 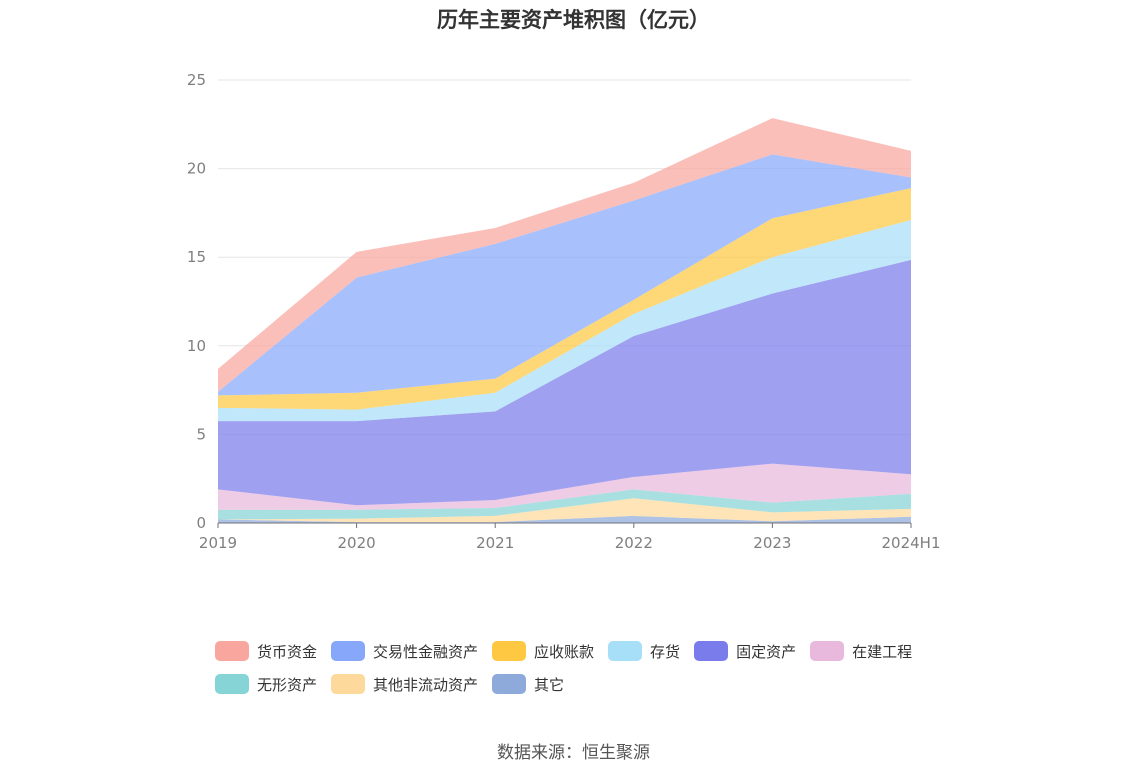 I want to click on legend-item: 交易性金融资产, so click(x=404, y=651).